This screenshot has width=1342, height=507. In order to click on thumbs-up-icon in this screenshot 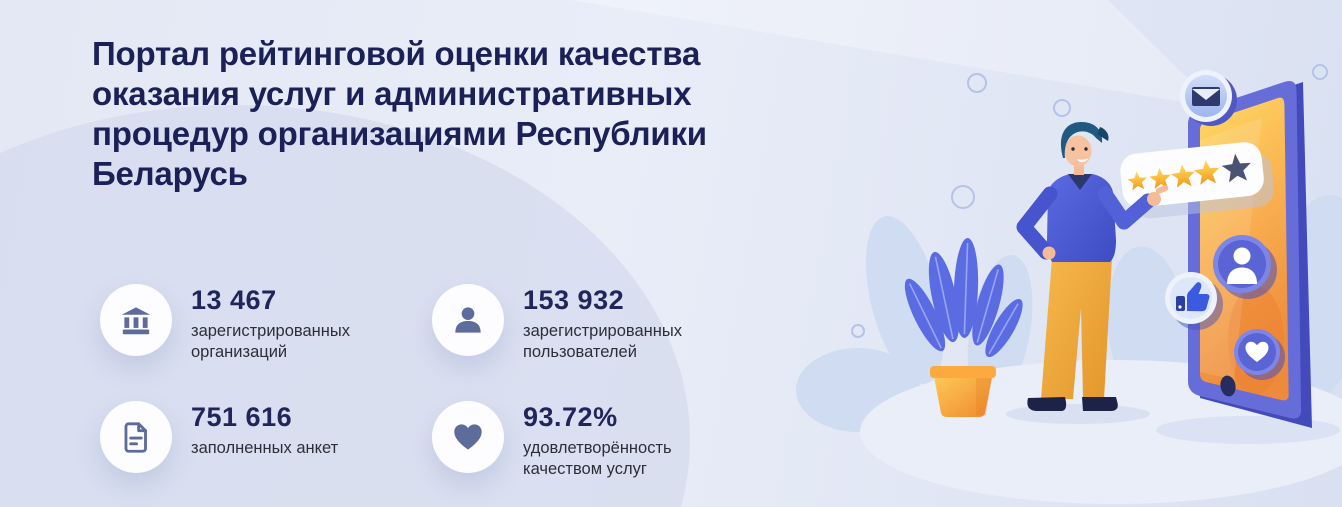, I will do `click(1193, 297)`.